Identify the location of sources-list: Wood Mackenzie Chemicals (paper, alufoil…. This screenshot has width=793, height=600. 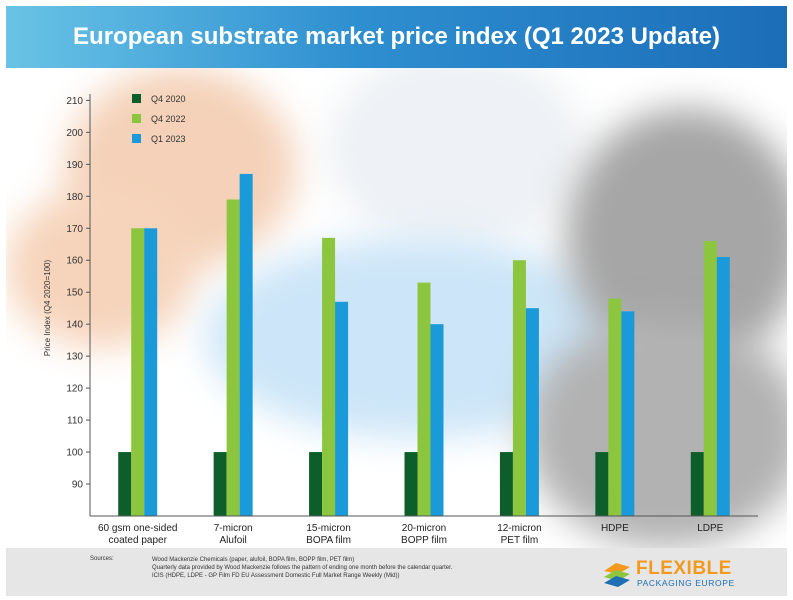
(302, 568).